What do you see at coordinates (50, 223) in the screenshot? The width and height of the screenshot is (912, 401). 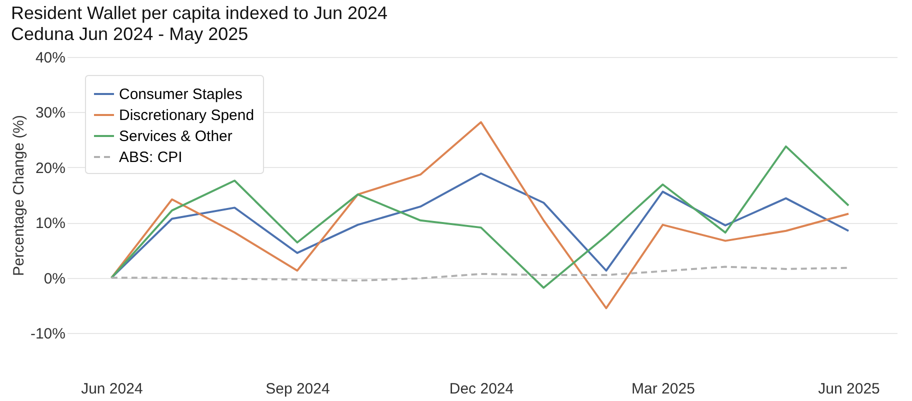 I see `y-tick-label: 10%` at bounding box center [50, 223].